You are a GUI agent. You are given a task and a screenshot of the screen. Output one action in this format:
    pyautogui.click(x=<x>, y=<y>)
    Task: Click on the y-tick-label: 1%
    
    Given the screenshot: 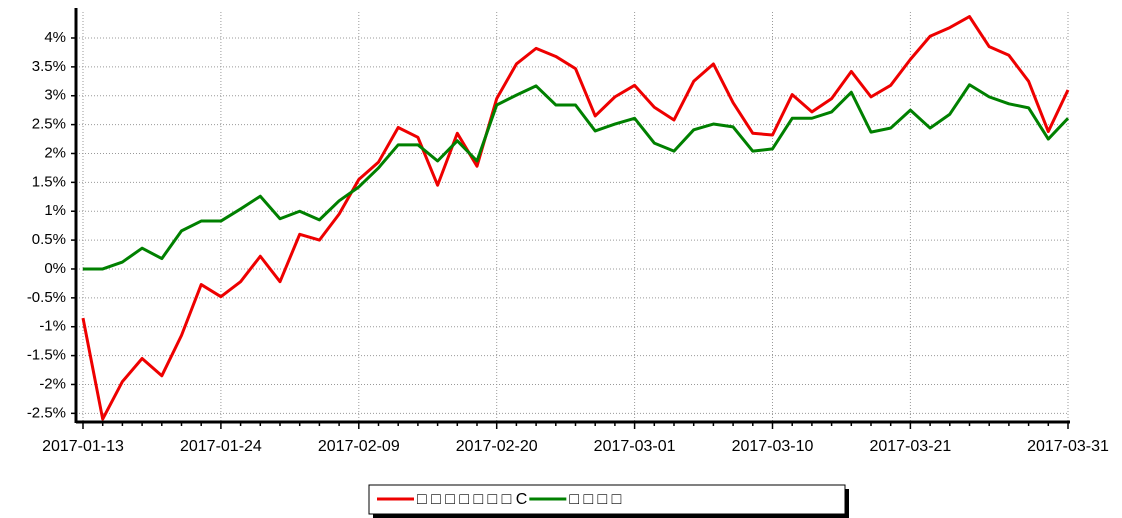 What is the action you would take?
    pyautogui.click(x=55, y=210)
    